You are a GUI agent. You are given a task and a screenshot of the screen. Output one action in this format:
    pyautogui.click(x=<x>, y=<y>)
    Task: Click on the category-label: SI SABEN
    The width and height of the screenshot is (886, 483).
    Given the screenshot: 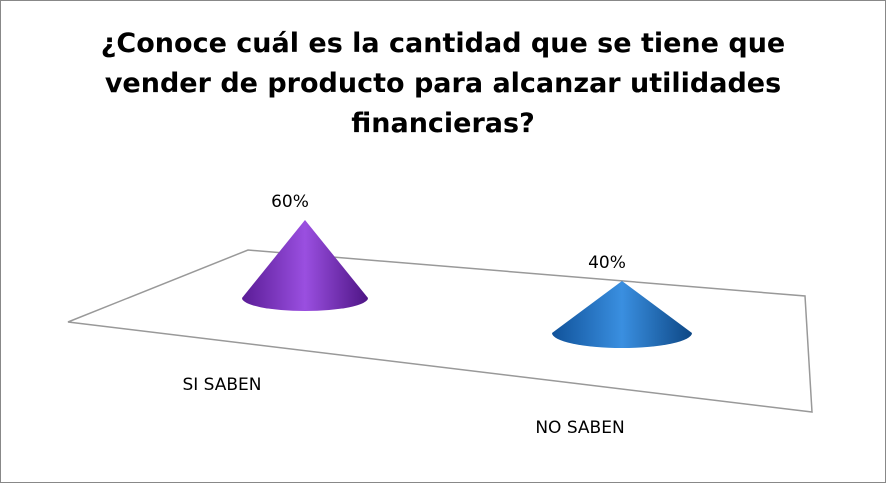 What is the action you would take?
    pyautogui.click(x=221, y=385)
    